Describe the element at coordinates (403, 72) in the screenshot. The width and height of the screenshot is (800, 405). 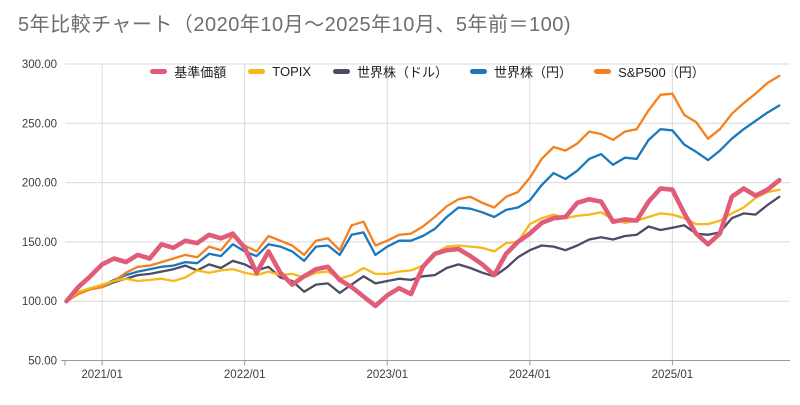
I see `legend-label: 世界株（ドル）` at that location.